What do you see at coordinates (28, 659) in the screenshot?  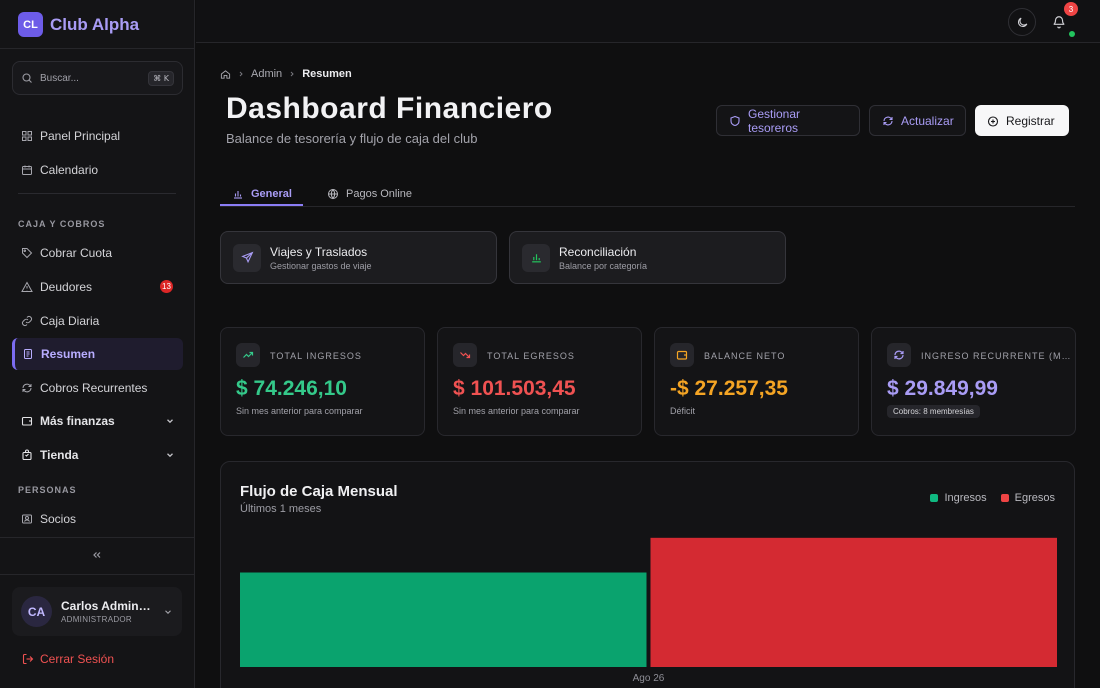 I see `logout-icon` at bounding box center [28, 659].